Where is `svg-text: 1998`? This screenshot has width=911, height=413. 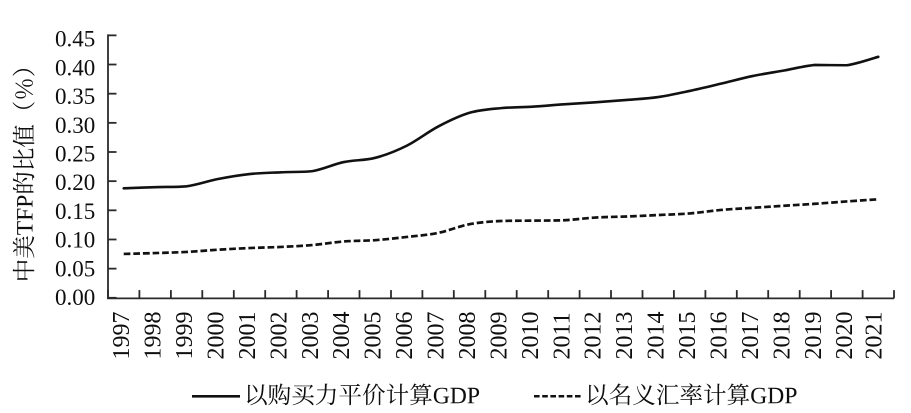
svg-text: 1998 is located at coordinates (154, 336).